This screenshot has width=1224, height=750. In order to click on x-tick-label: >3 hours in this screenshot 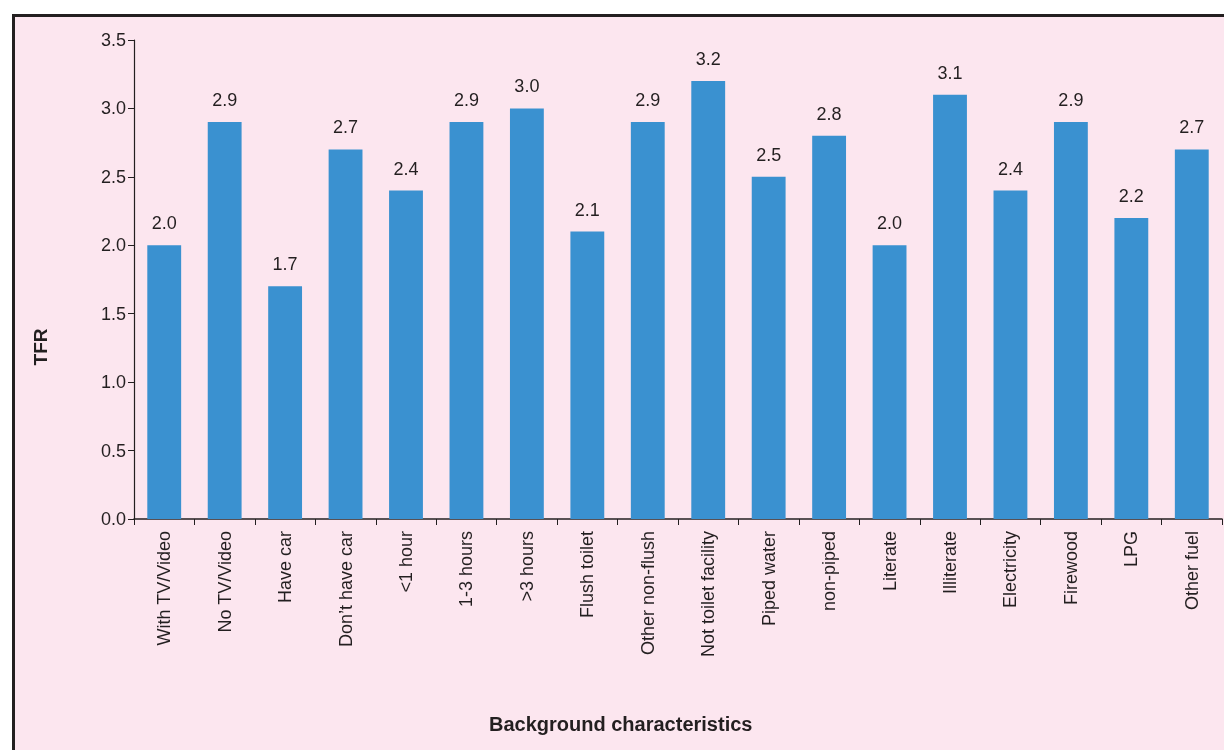, I will do `click(526, 566)`.